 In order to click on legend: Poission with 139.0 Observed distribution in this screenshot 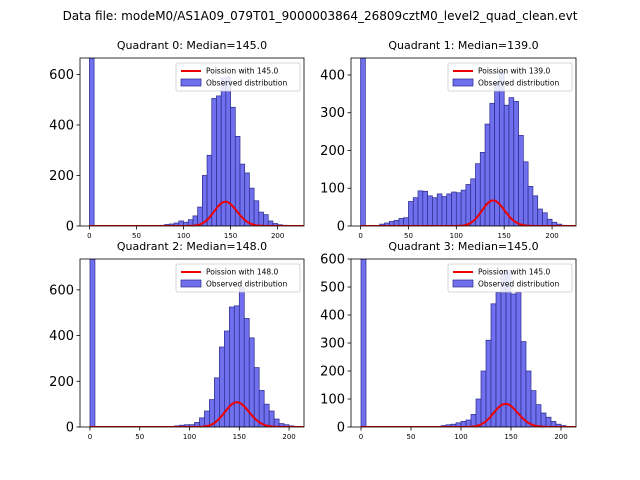, I will do `click(510, 77)`.